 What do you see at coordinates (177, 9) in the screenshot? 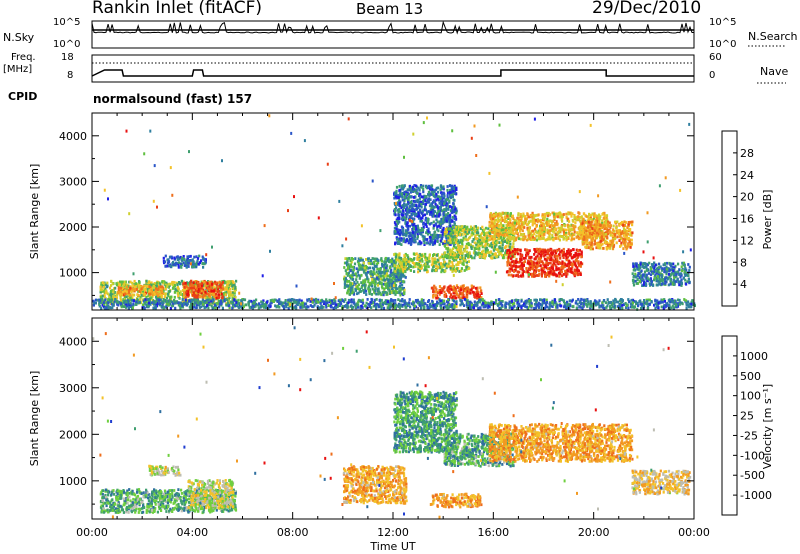
I see `station-title: Rankin Inlet (fitACF)` at bounding box center [177, 9].